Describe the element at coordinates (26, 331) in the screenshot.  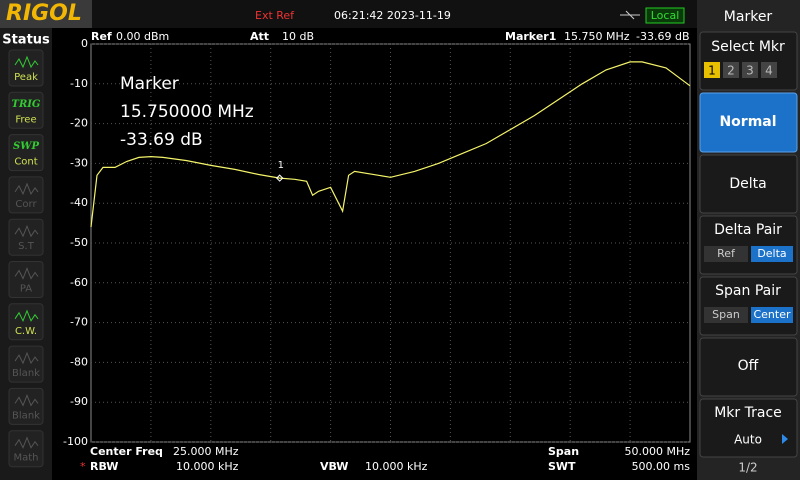
I see `label: C.W.` at that location.